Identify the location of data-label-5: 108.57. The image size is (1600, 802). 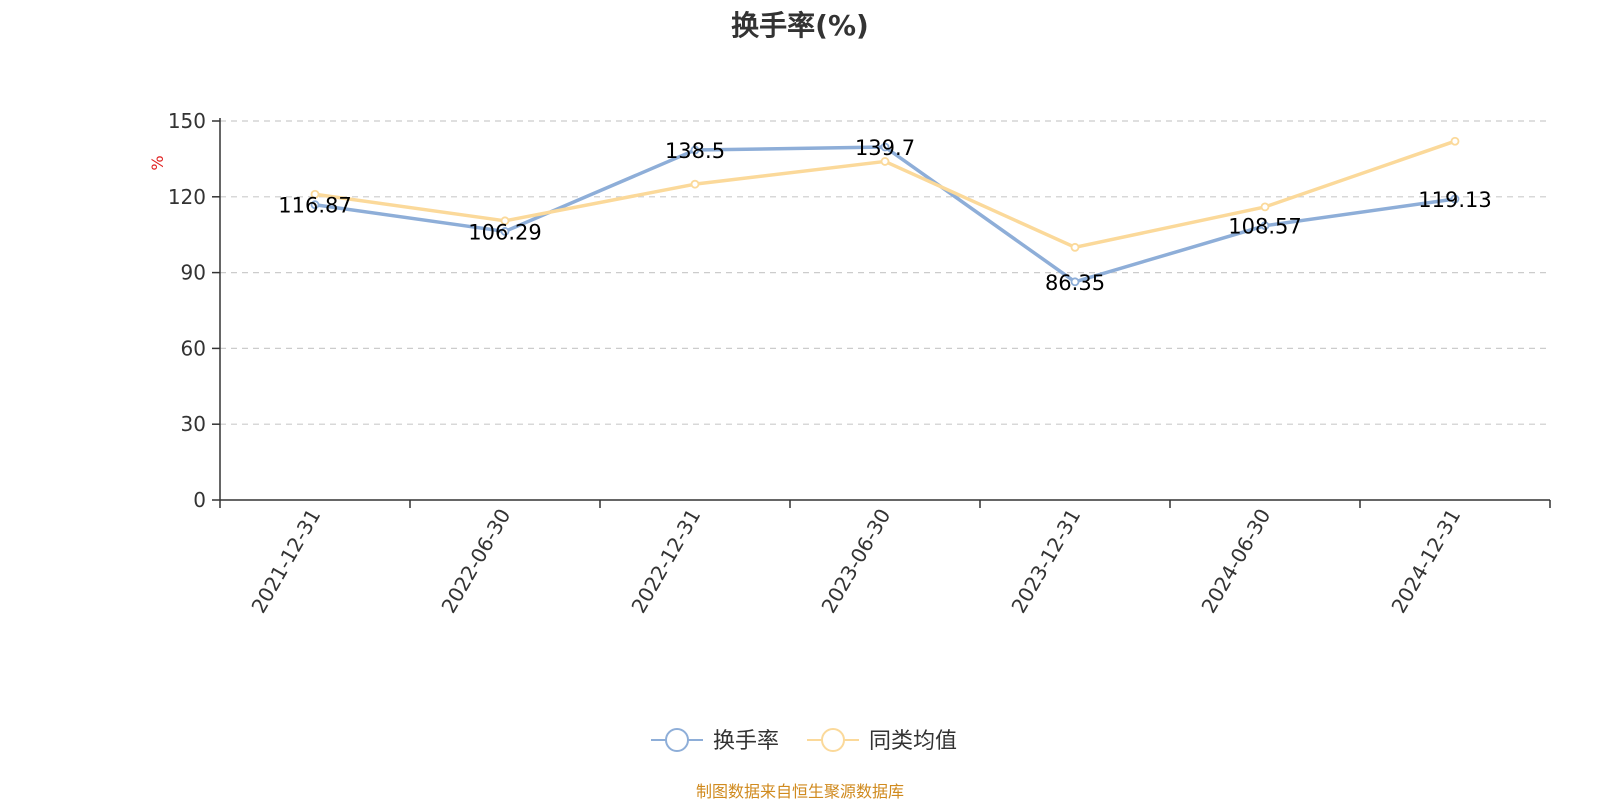
(1264, 227).